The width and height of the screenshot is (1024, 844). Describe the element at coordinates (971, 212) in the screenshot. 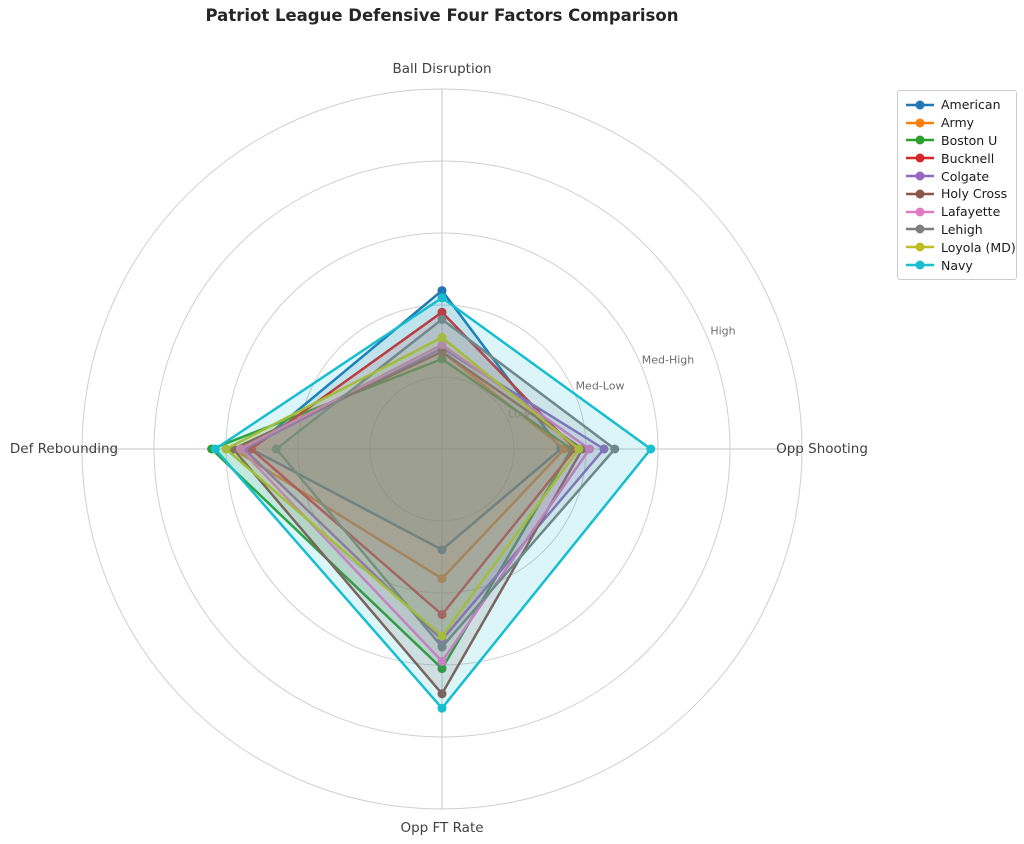

I see `legend-label: Lafayette` at that location.